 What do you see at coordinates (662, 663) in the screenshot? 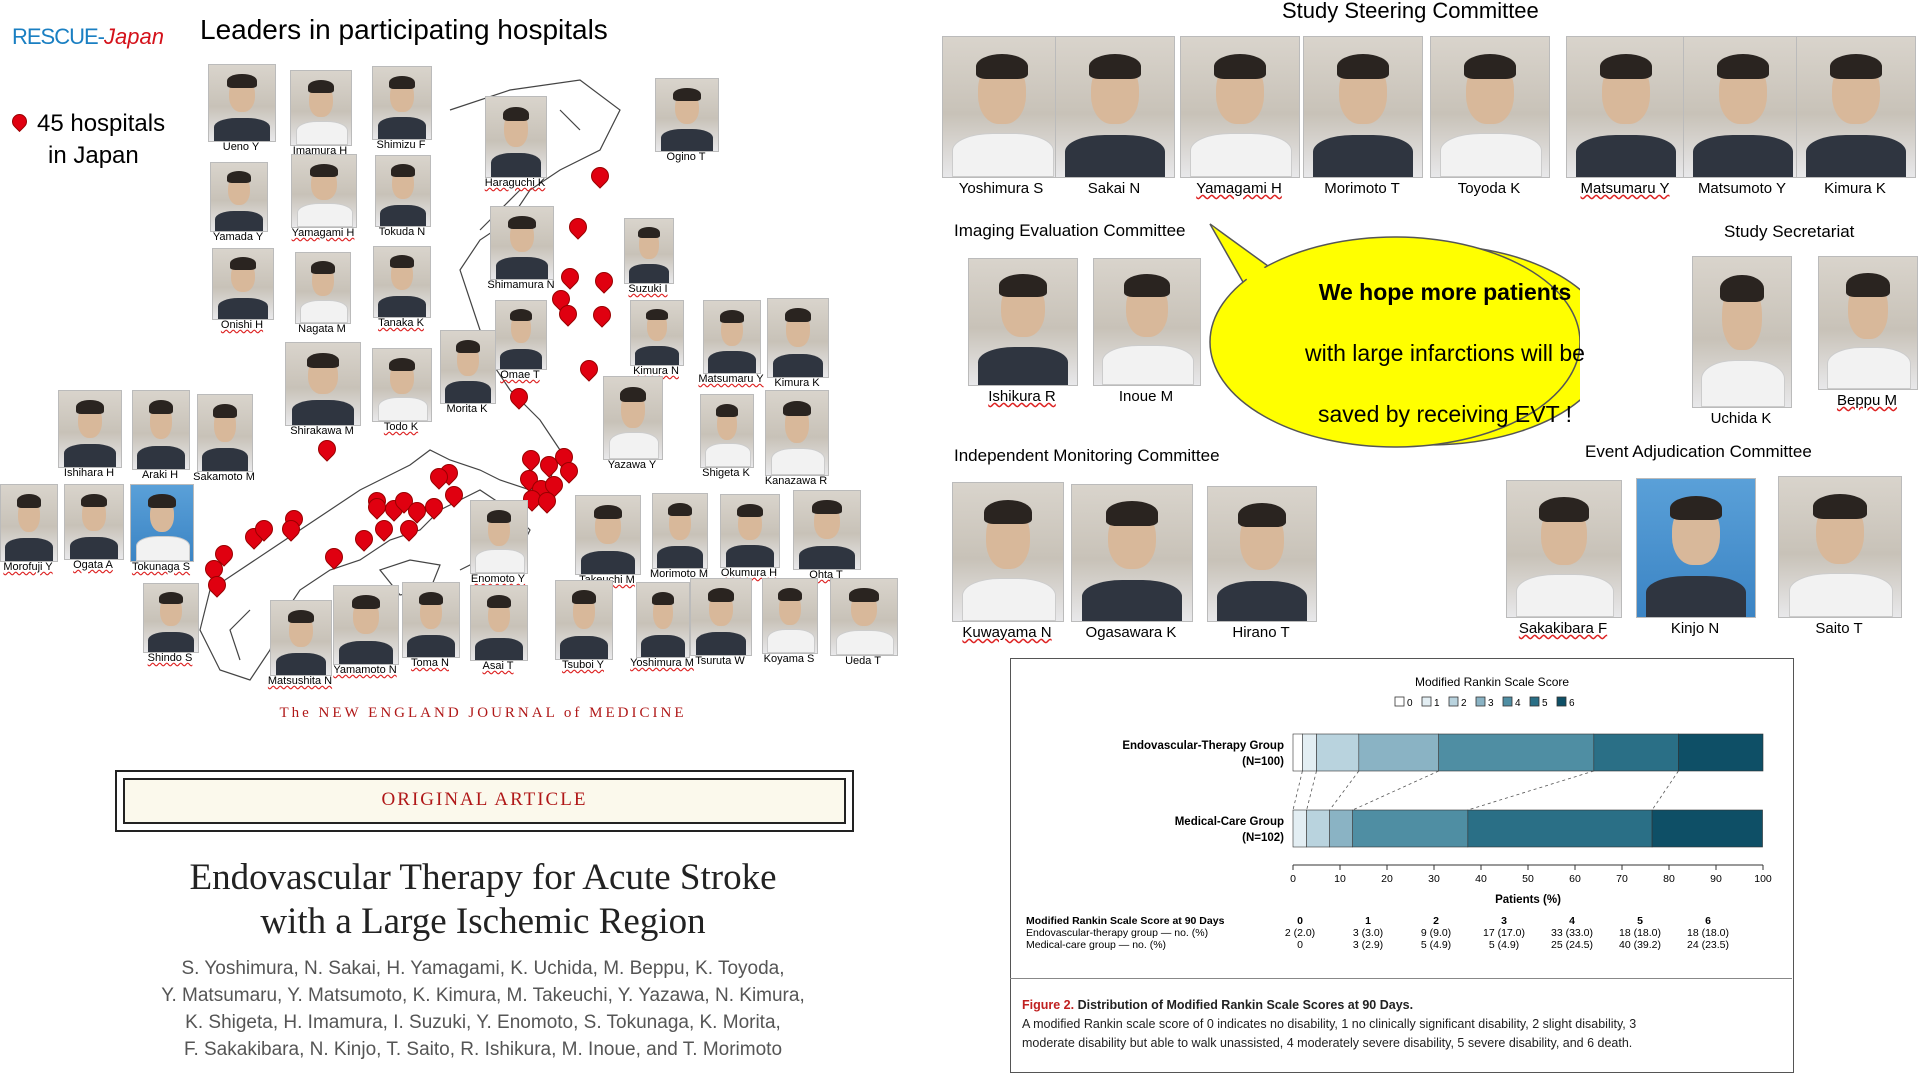
I see `person-name: Yoshimura M` at bounding box center [662, 663].